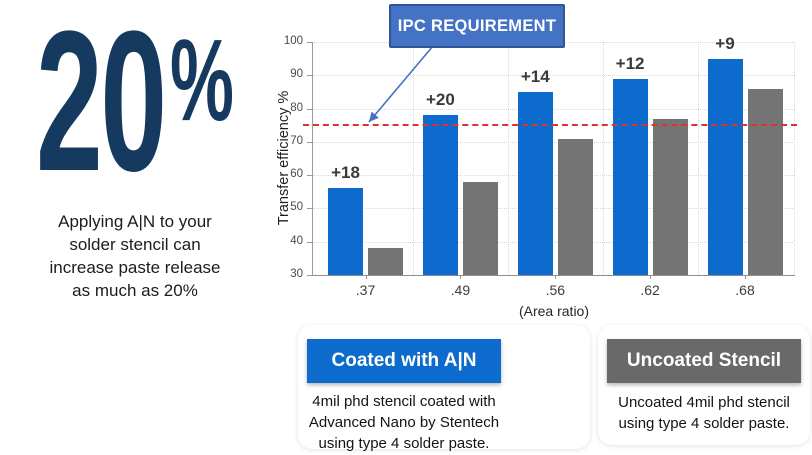  I want to click on bar-delta-label: +18, so click(345, 173).